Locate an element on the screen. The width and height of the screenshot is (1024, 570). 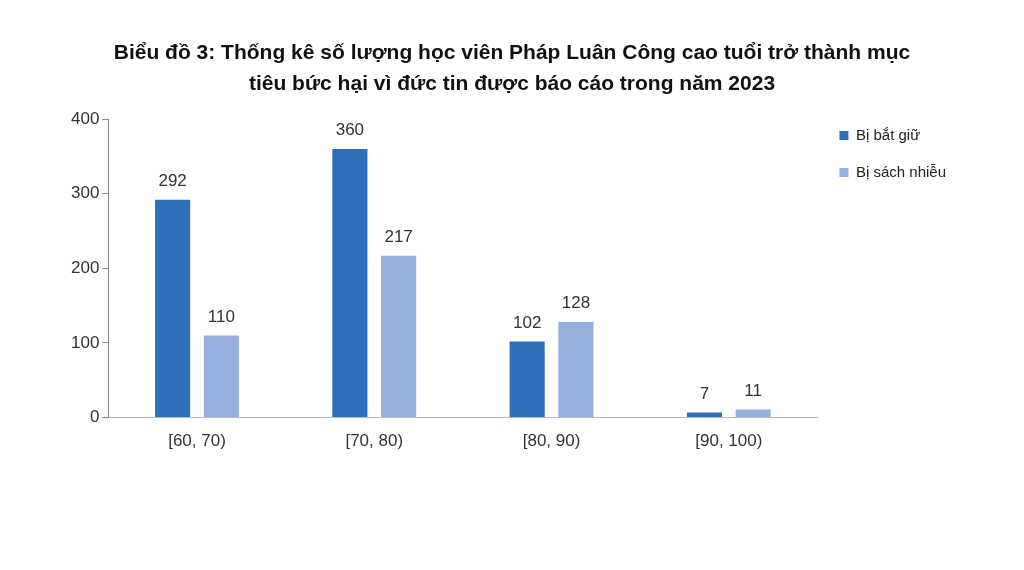
chart-title: Biểu đồ 3: Thống kê số lượng học viên Pháp Luân Công cao tuổi trở thành mục tiêu bức hại vì đức tin được báo cáo trong năm 2023 is located at coordinates (512, 67).